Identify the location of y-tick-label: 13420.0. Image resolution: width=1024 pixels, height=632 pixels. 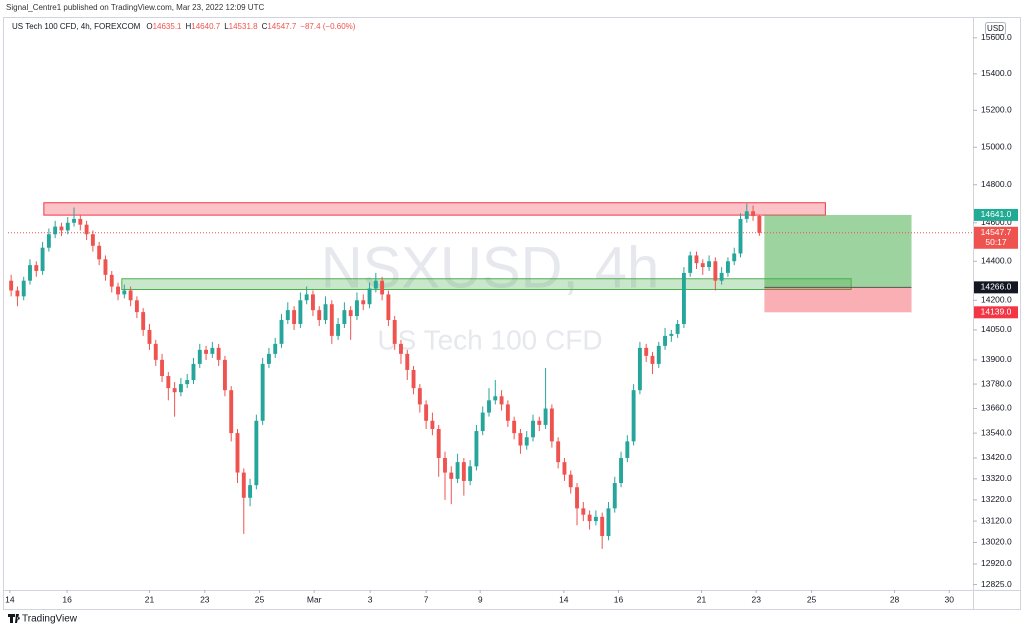
(996, 457).